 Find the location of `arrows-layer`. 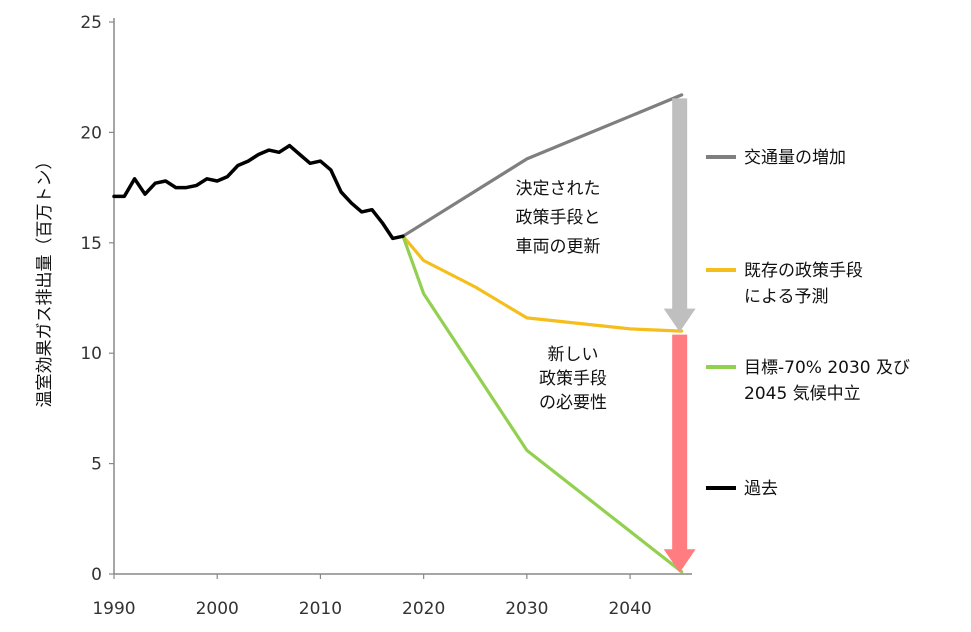

arrows-layer is located at coordinates (679, 335).